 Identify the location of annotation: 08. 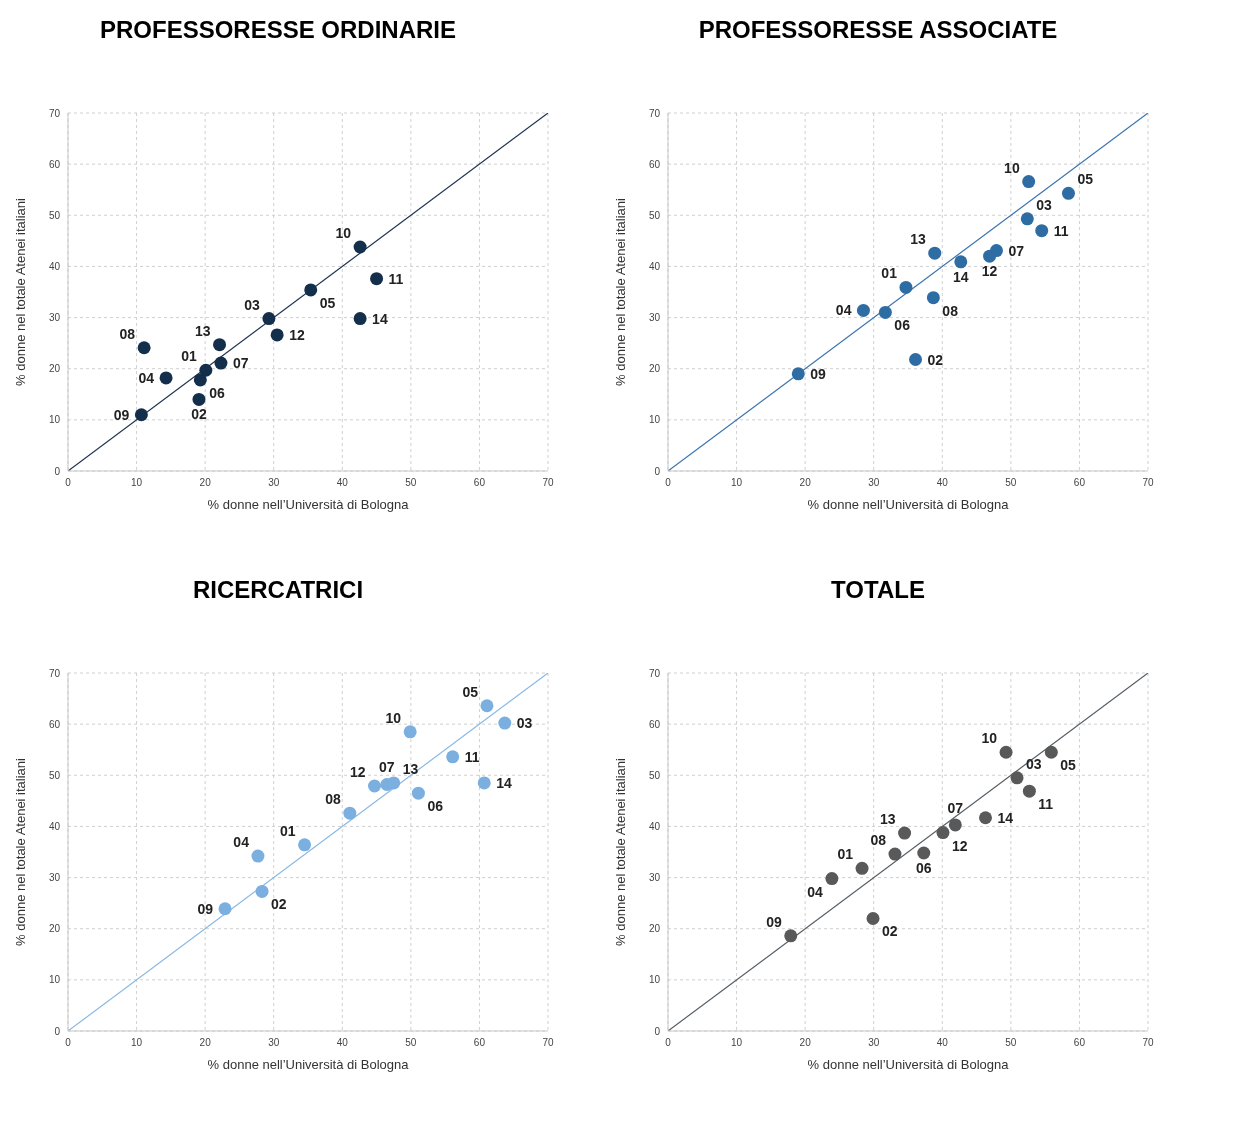
(878, 840).